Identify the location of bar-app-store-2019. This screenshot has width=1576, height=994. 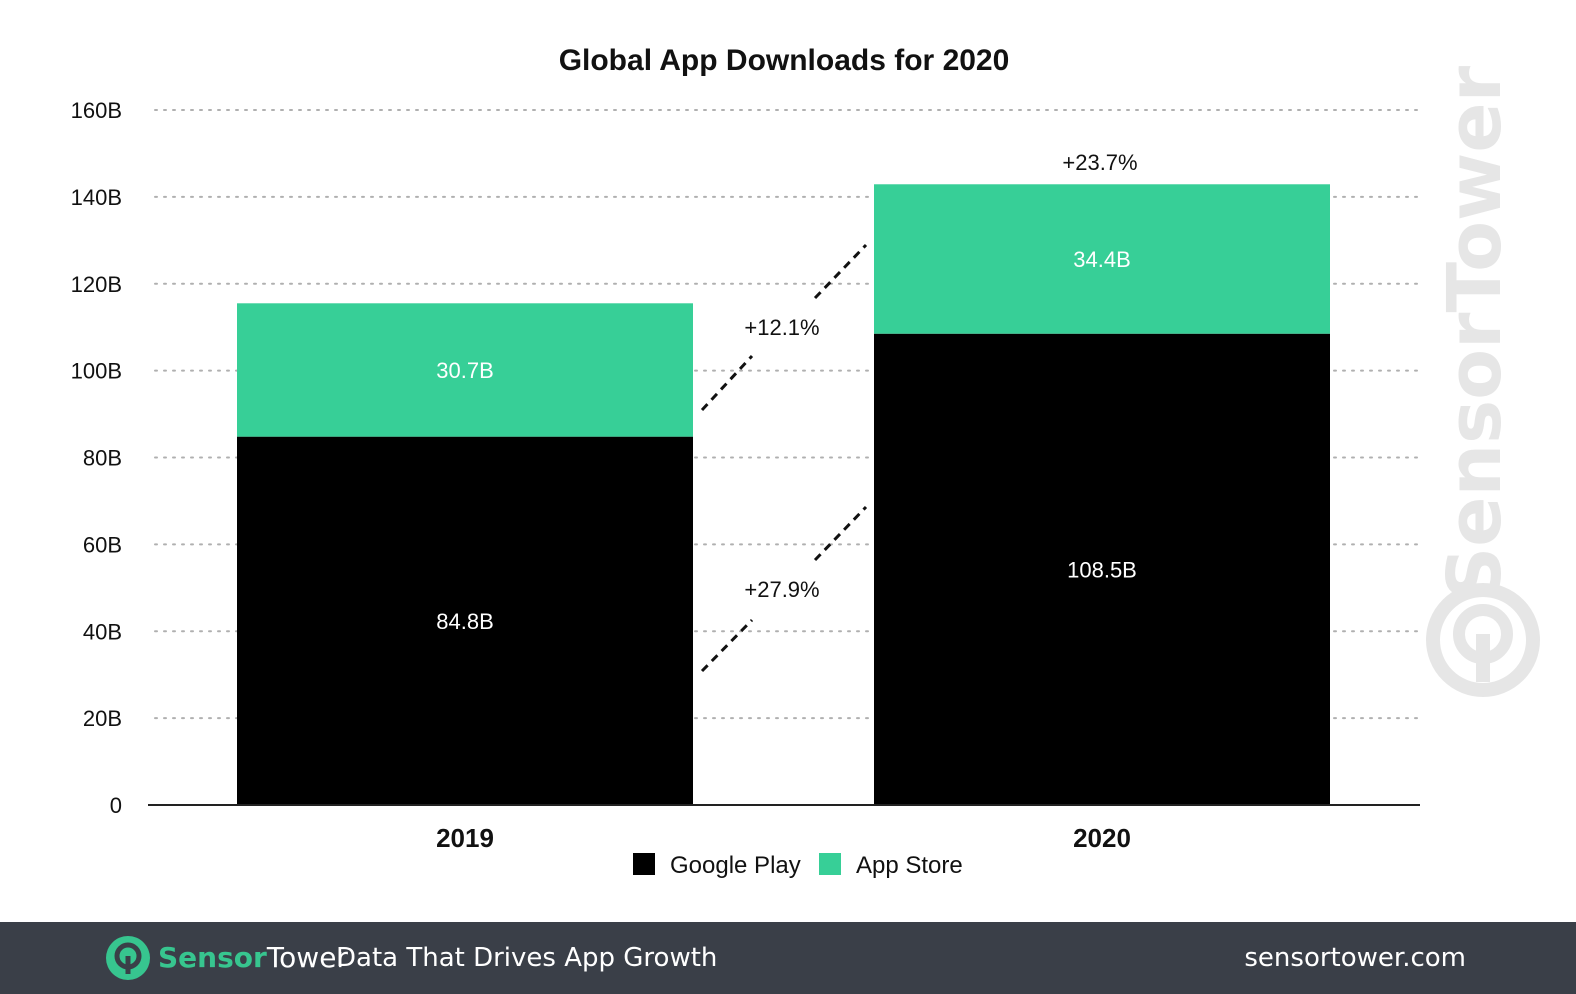
(465, 370).